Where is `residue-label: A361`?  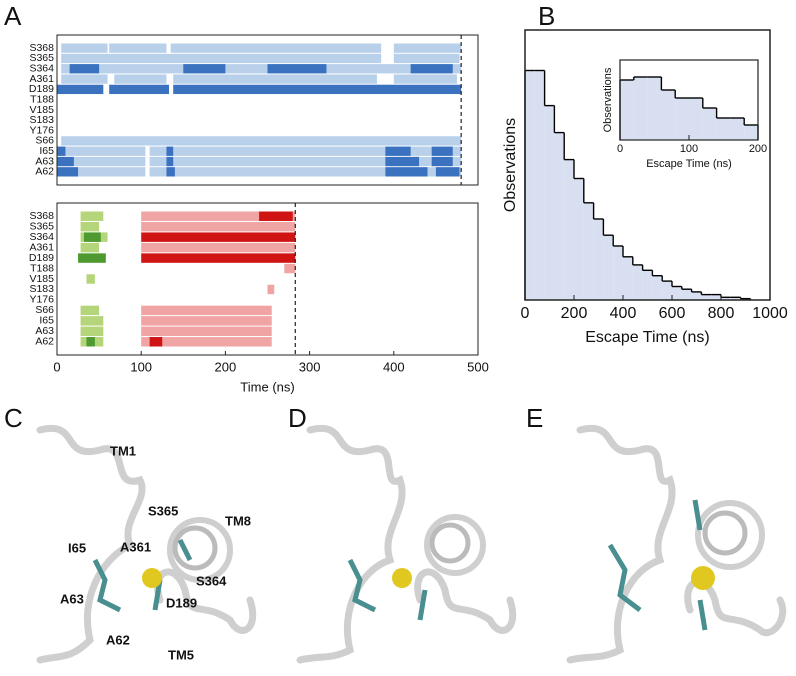 residue-label: A361 is located at coordinates (135, 546).